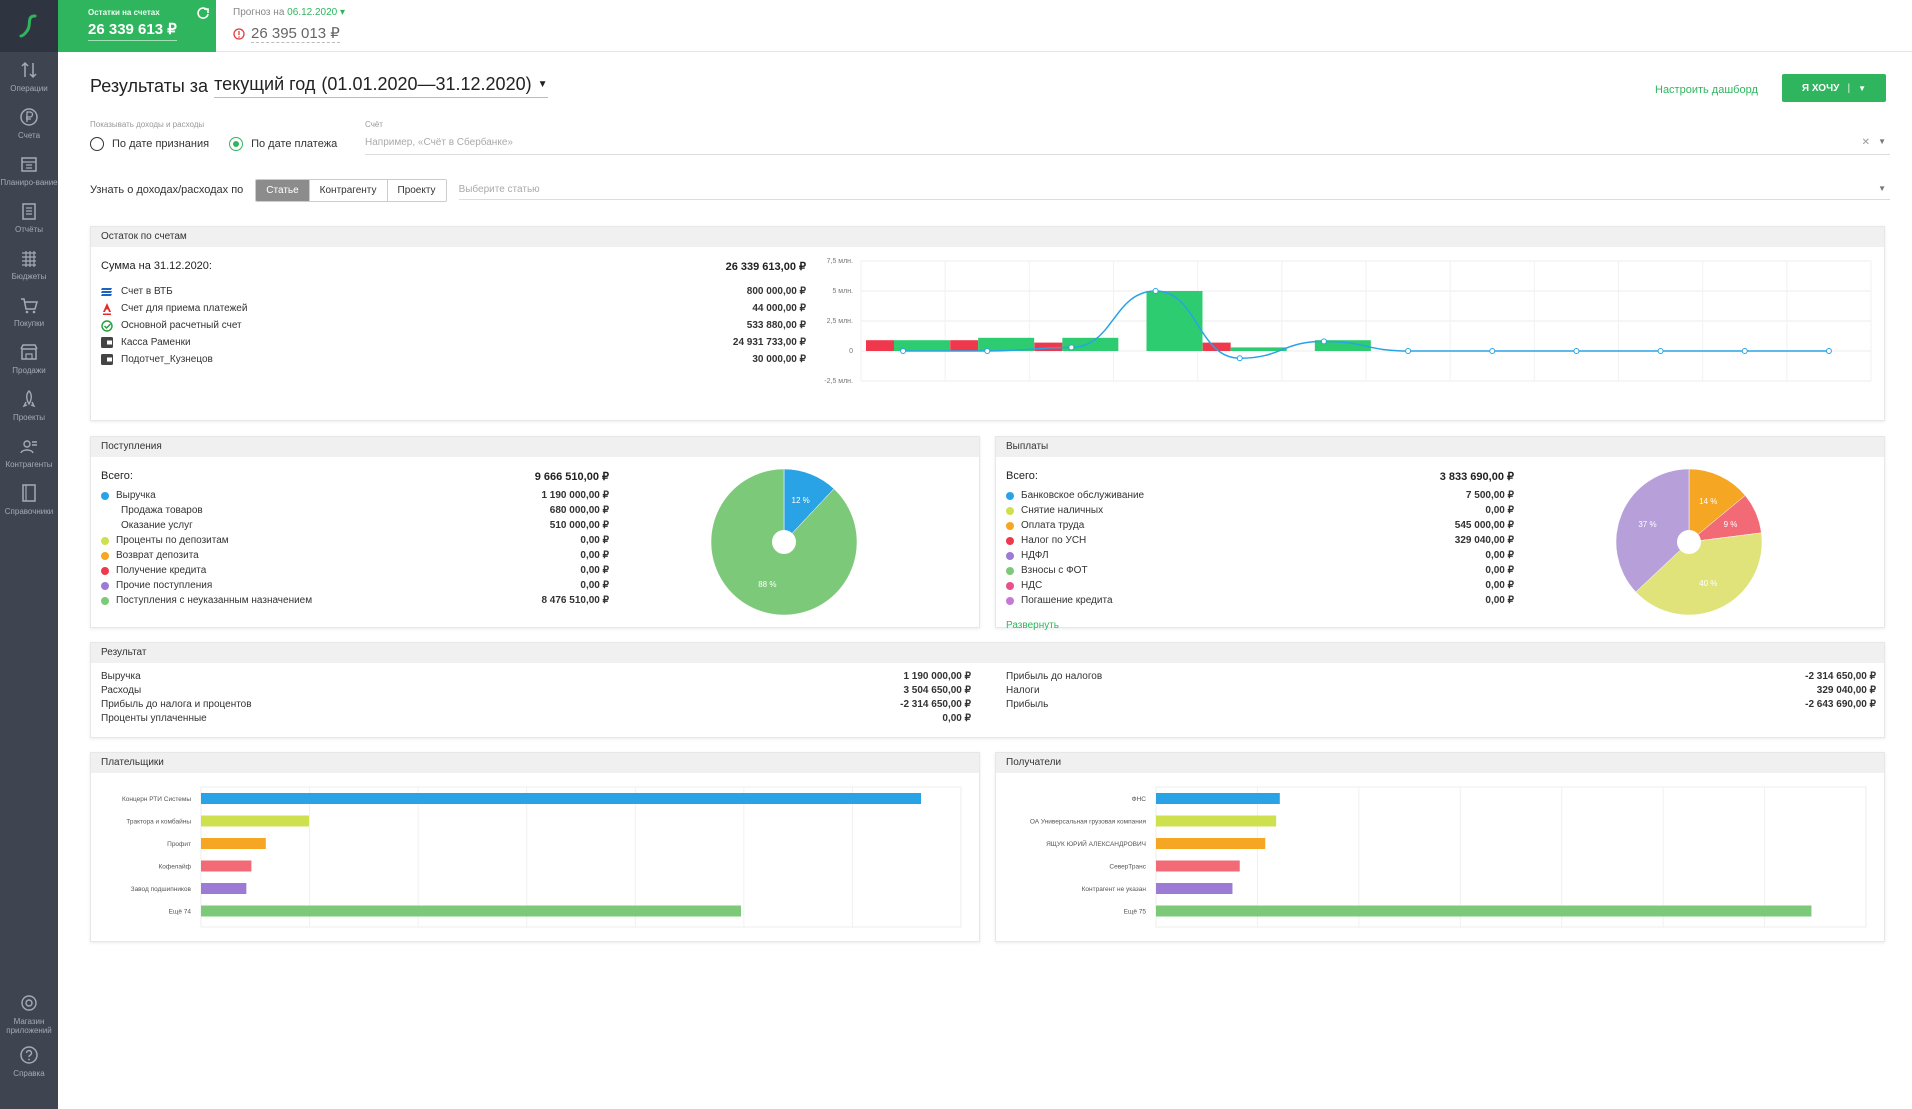  Describe the element at coordinates (355, 570) in the screenshot. I see `income-row: Получение кредита 0,00 ₽` at that location.